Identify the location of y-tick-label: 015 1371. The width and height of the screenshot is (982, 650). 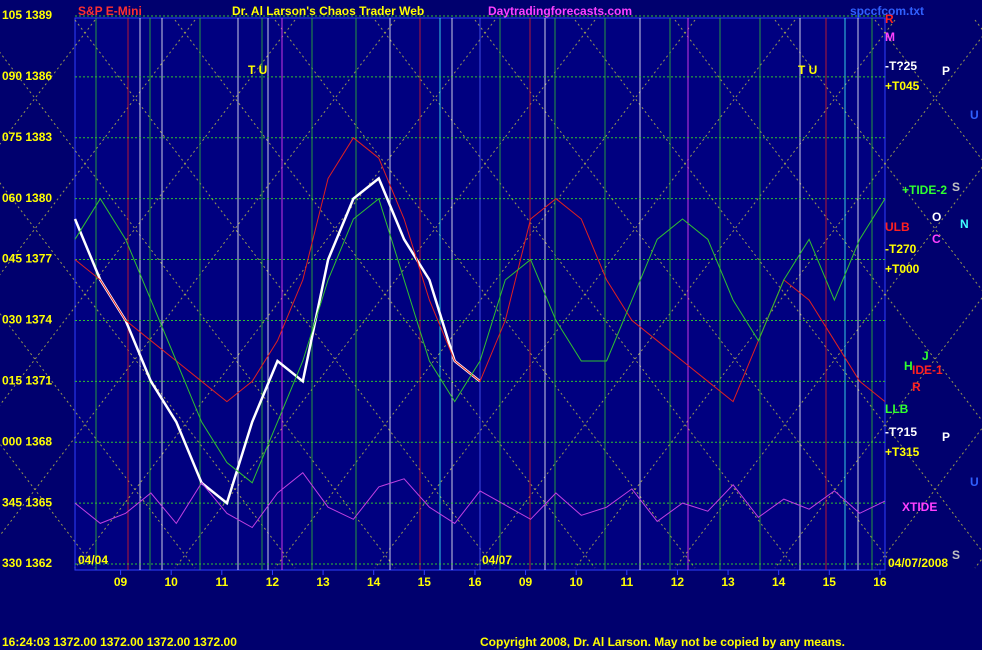
(27, 381).